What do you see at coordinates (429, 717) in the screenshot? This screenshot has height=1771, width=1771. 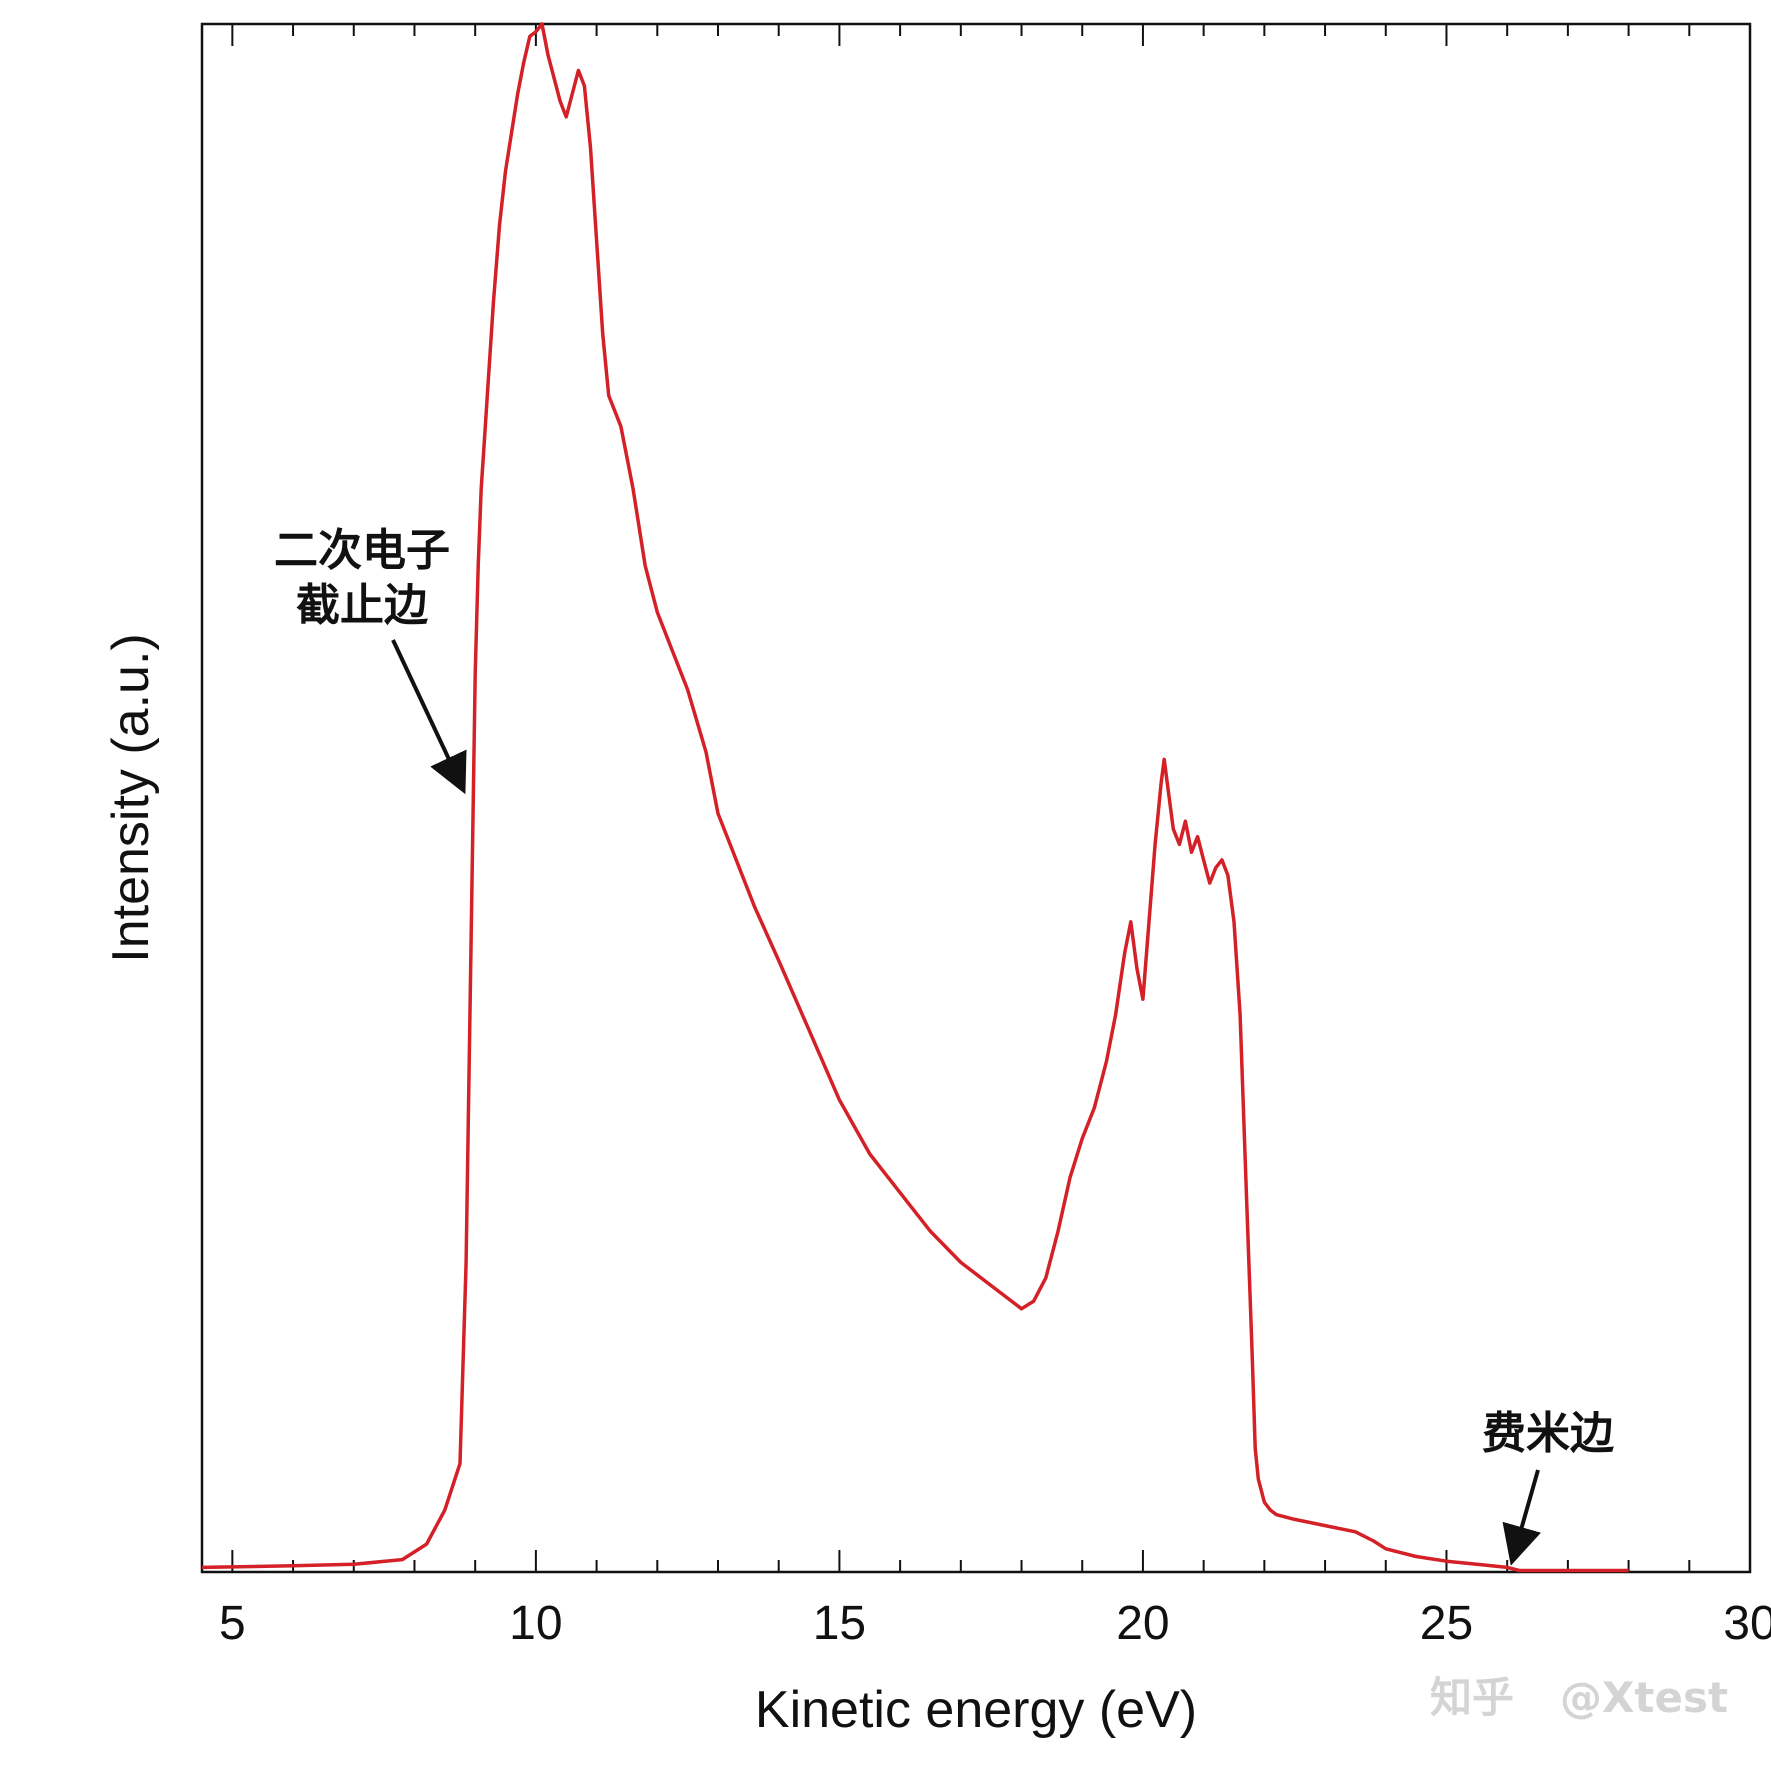 I see `annotation-secondary-cutoff-arrow` at bounding box center [429, 717].